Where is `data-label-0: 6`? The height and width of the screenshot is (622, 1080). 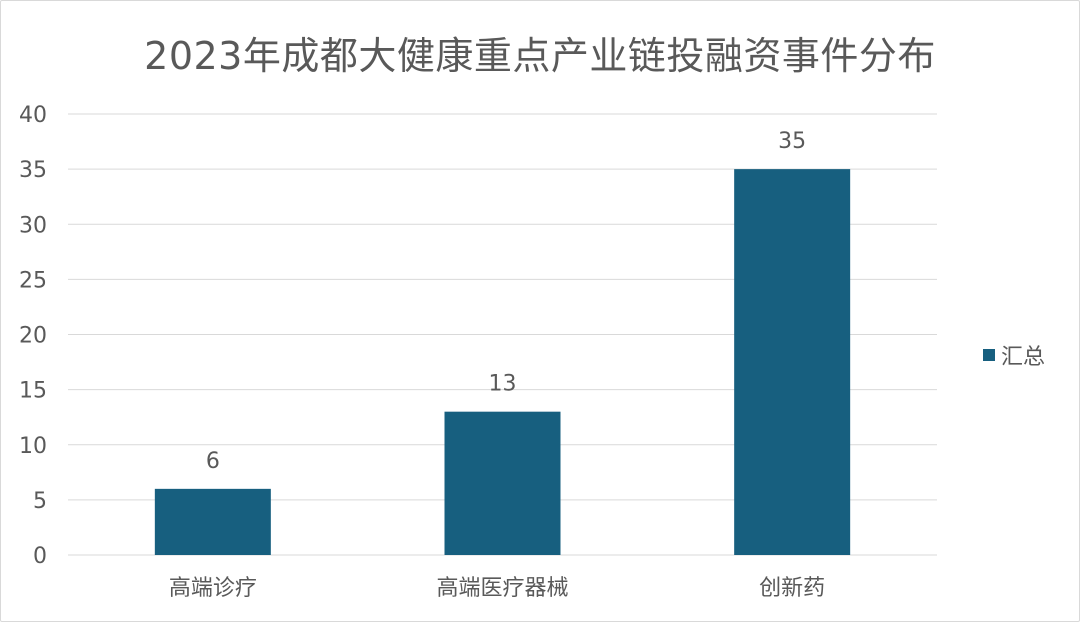
data-label-0: 6 is located at coordinates (213, 461).